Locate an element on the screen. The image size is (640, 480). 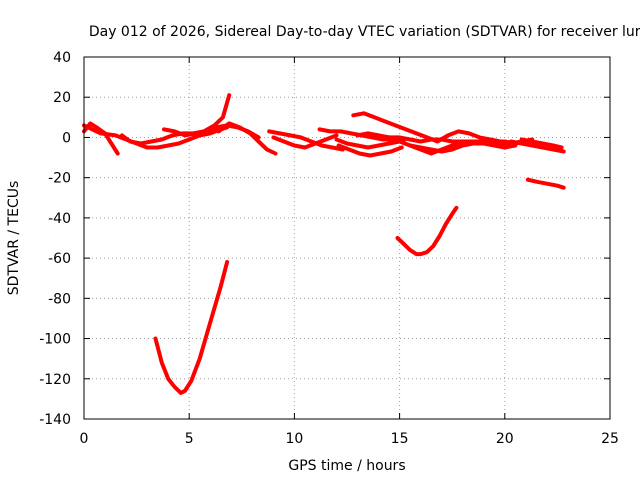
x-tick-label: 0 is located at coordinates (84, 439).